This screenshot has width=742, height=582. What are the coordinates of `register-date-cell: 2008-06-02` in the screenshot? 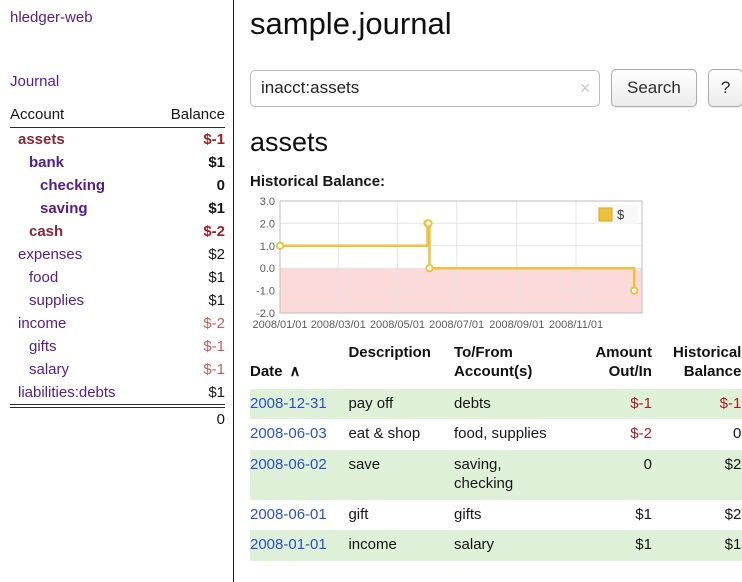 It's located at (299, 475).